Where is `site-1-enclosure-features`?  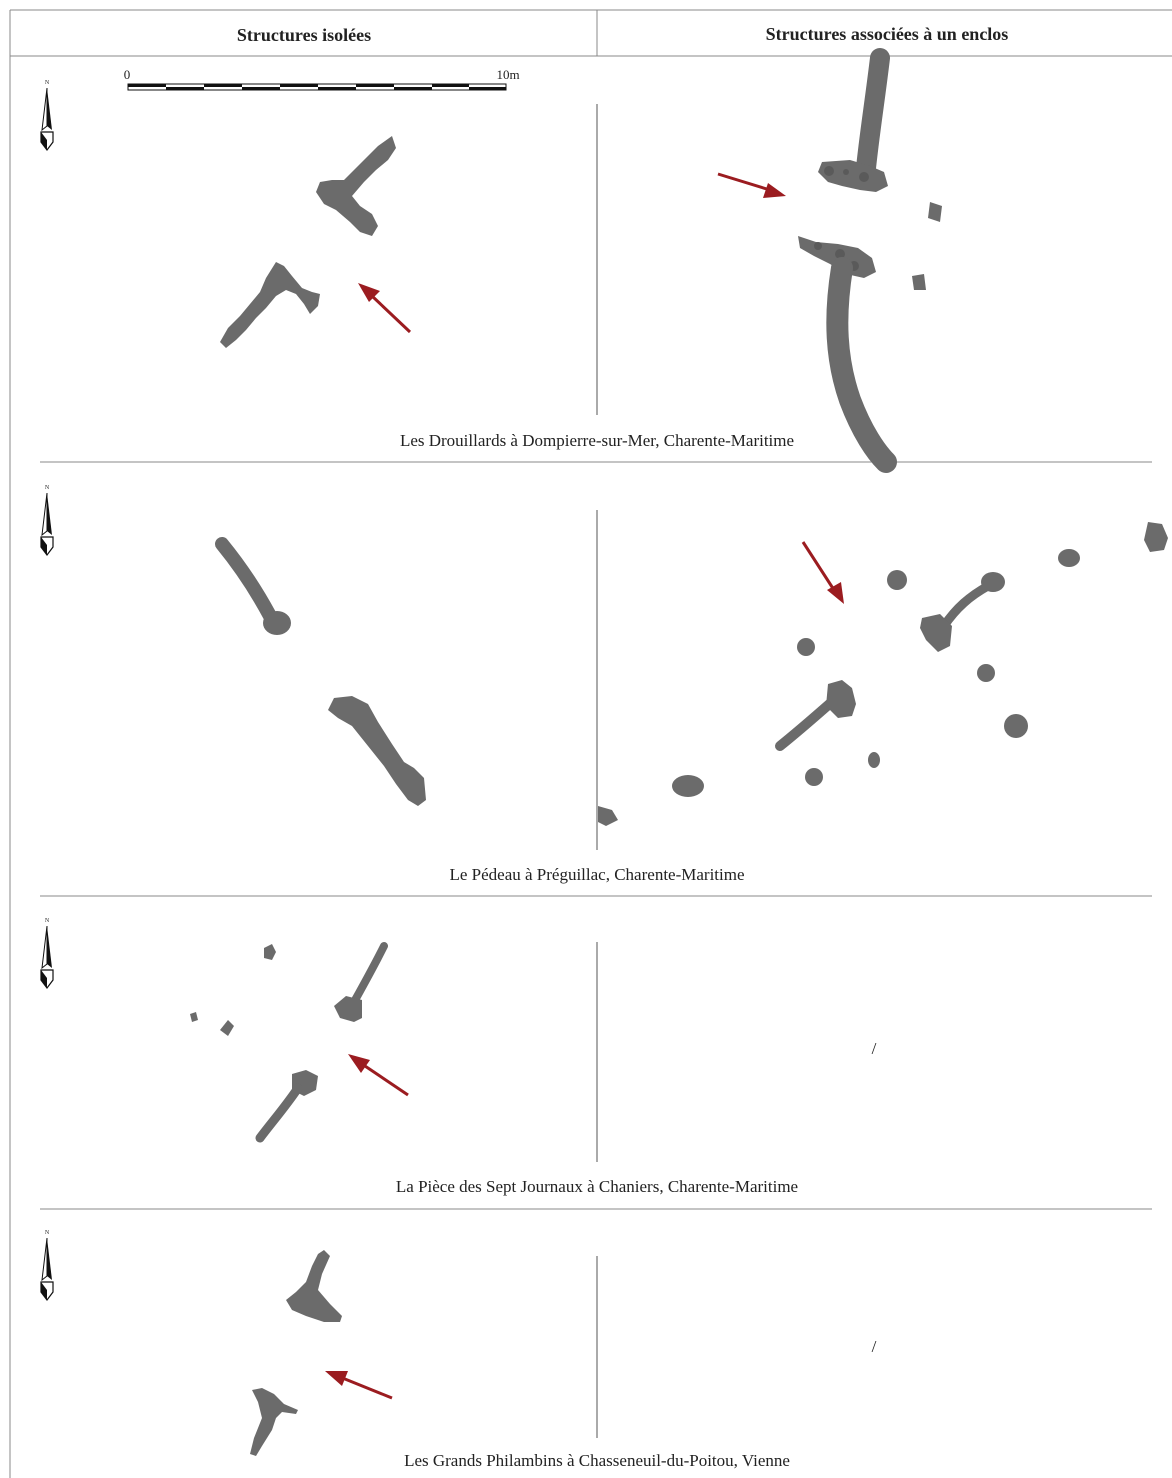 site-1-enclosure-features is located at coordinates (870, 260).